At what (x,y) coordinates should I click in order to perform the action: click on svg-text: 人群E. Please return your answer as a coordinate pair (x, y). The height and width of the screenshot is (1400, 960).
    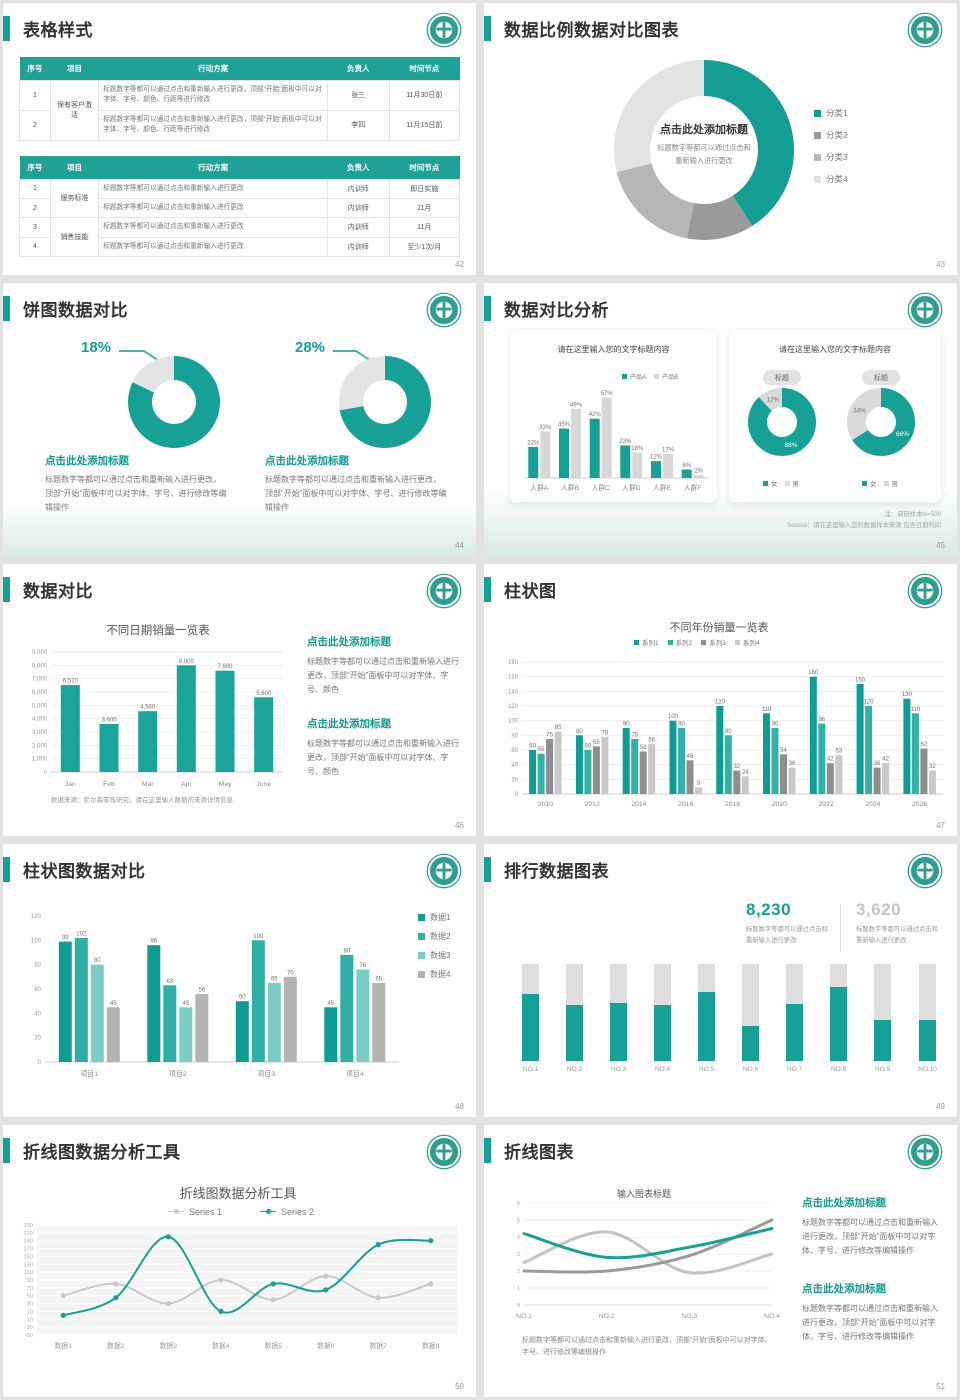
    Looking at the image, I should click on (662, 487).